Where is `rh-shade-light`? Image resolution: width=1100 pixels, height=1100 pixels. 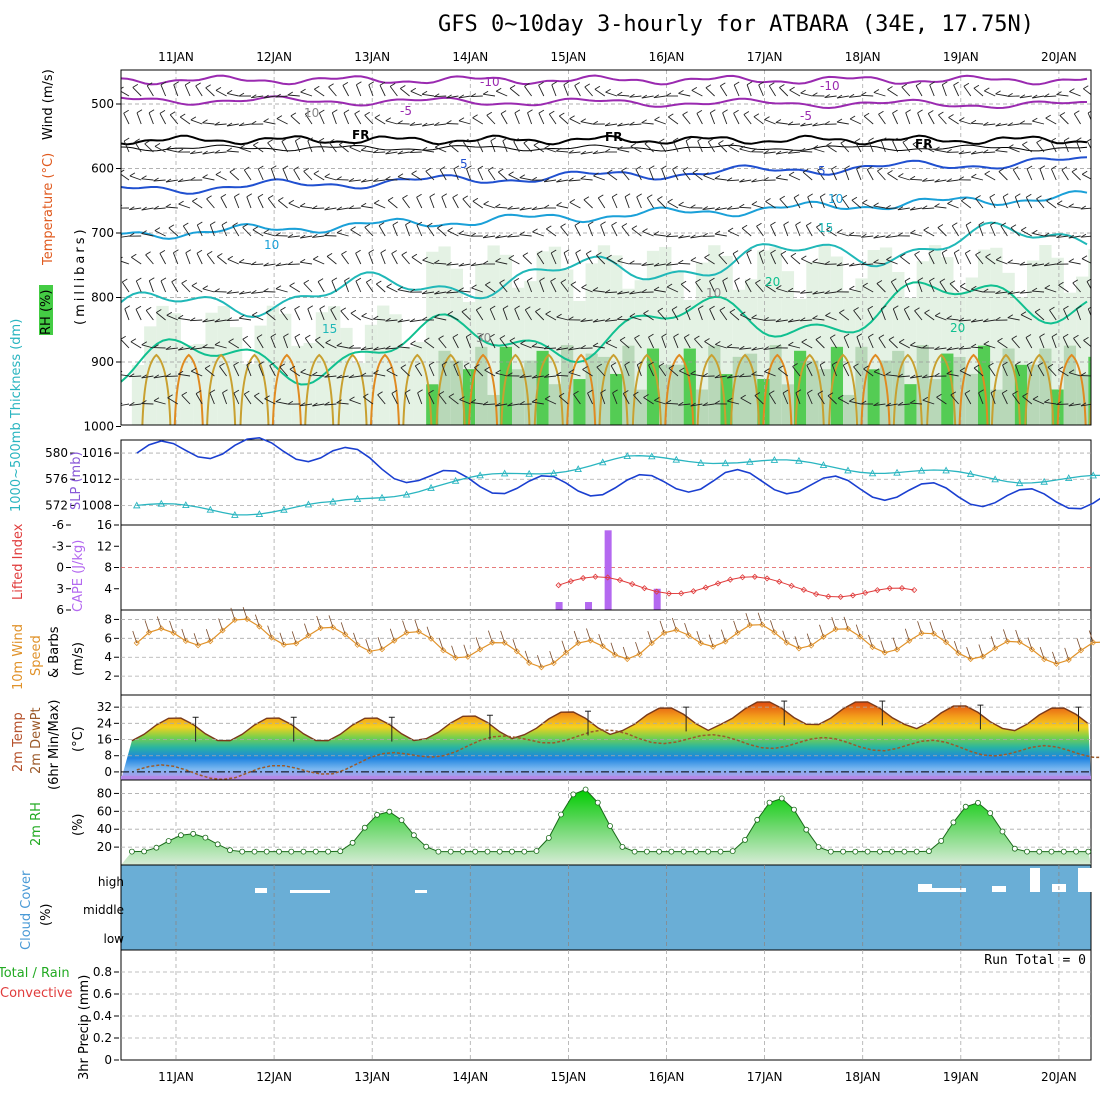 rh-shade-light is located at coordinates (285, 369).